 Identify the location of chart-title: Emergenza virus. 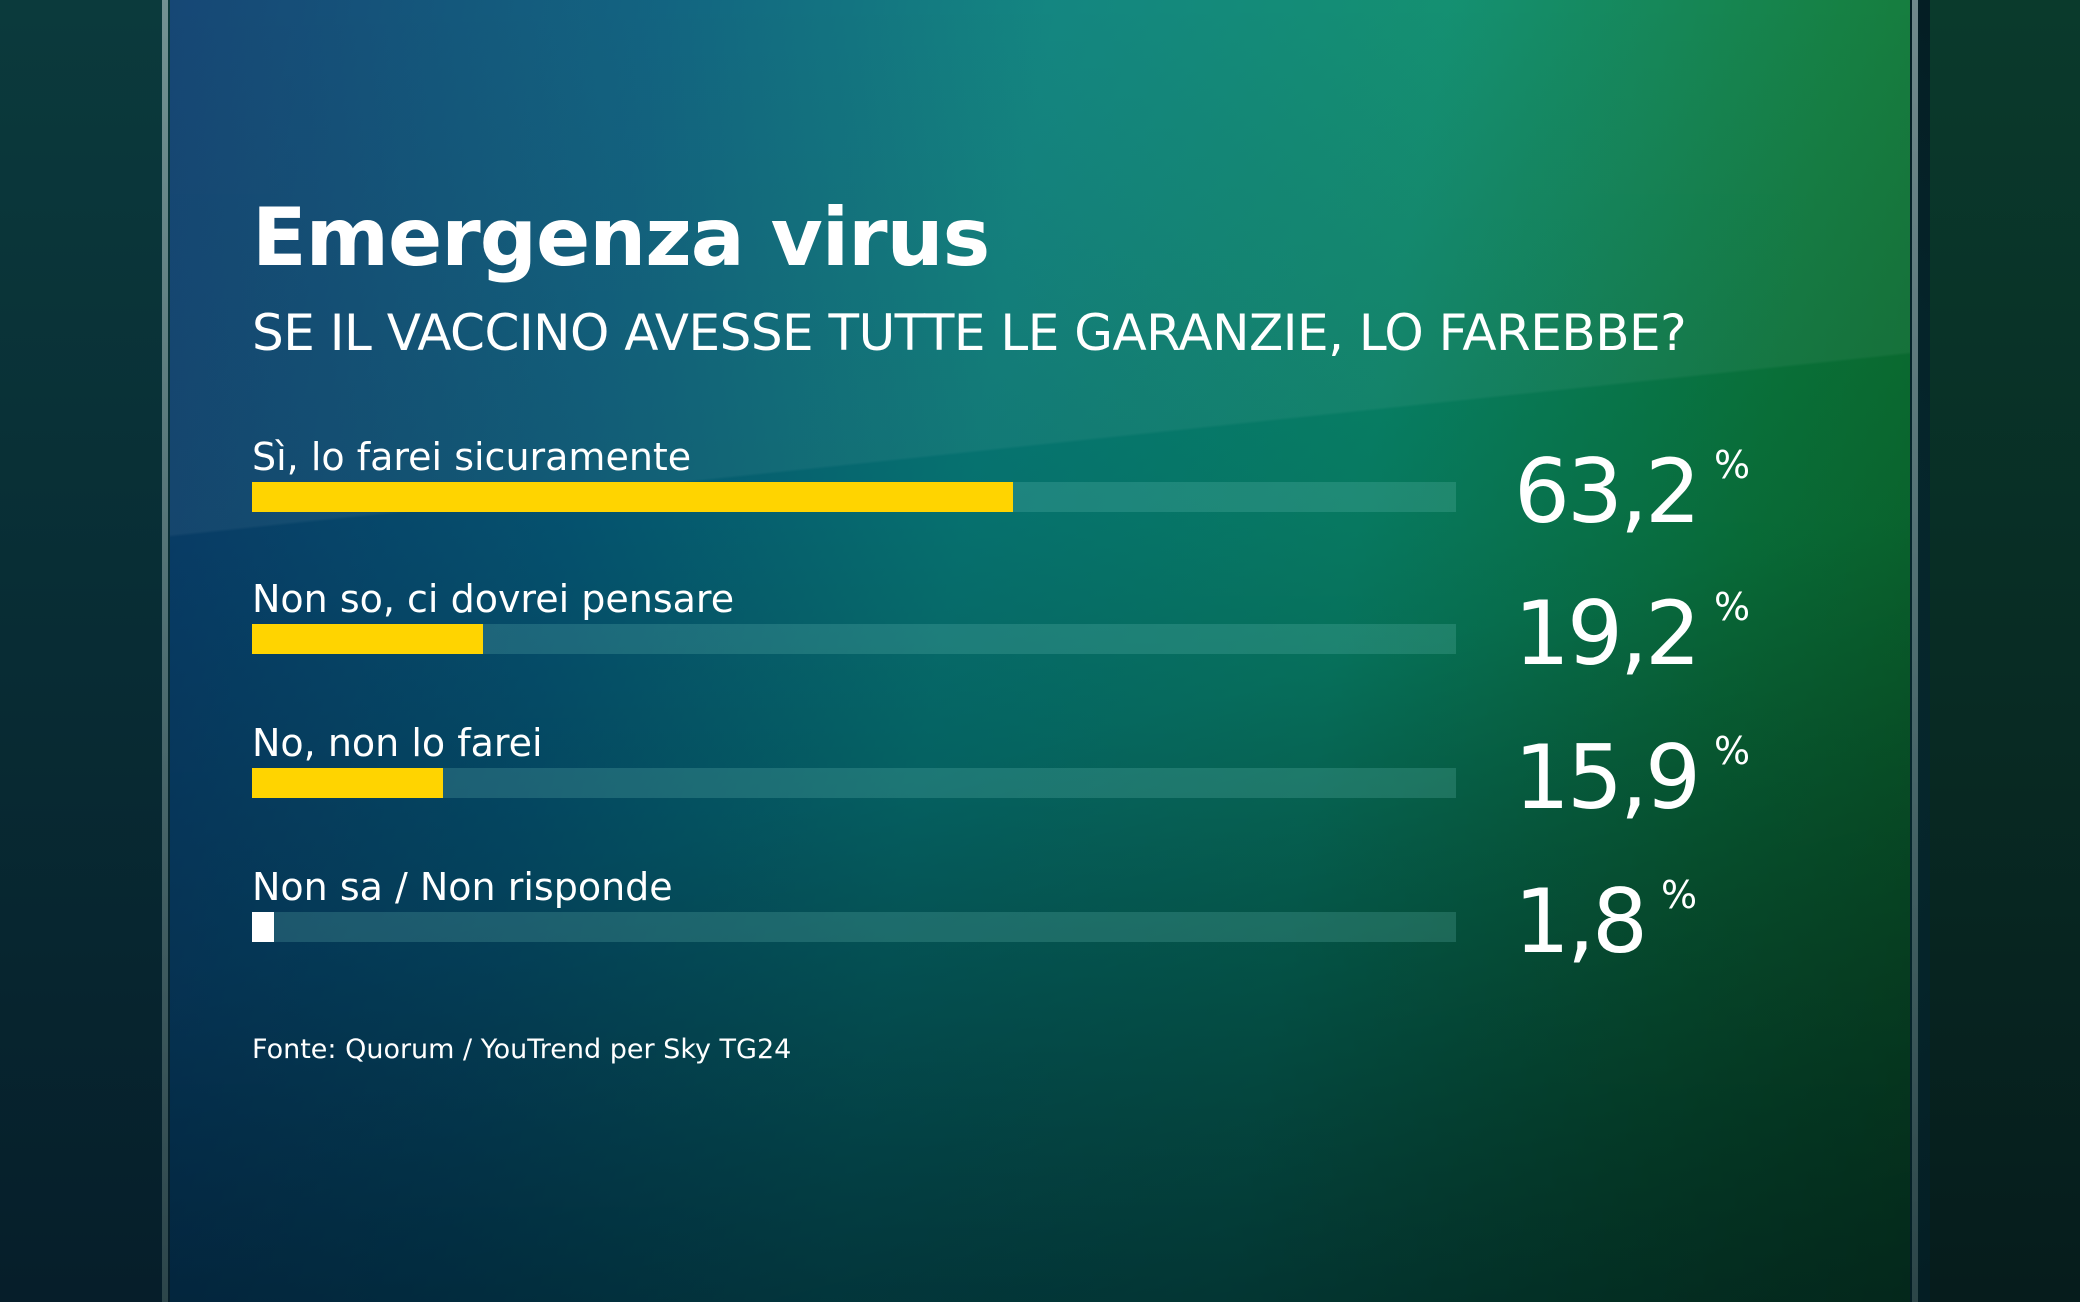
(621, 237).